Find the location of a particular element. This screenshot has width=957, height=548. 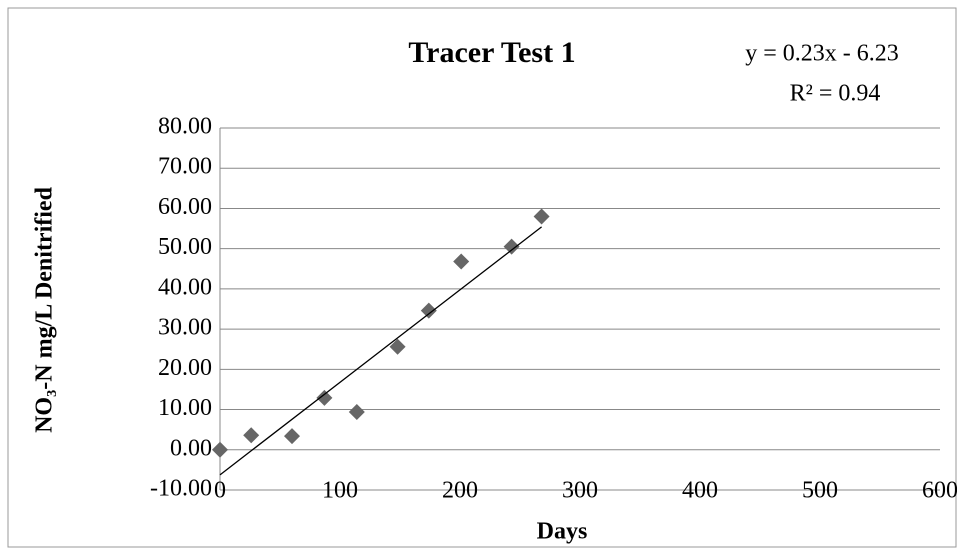

y-tick-label: 70.00 is located at coordinates (185, 167).